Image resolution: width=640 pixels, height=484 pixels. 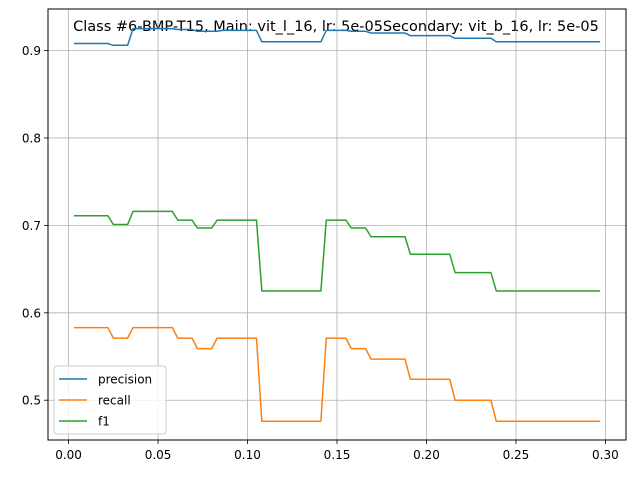 I want to click on x-tick-label: 0.05, so click(x=158, y=455).